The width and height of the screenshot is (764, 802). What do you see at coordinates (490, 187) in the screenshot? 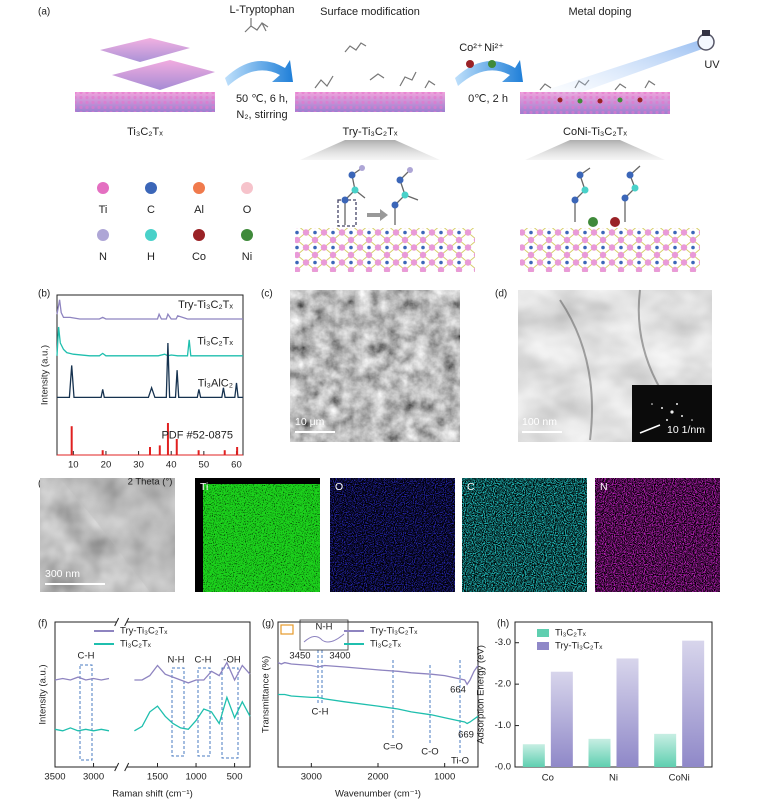
I see `atoms` at bounding box center [490, 187].